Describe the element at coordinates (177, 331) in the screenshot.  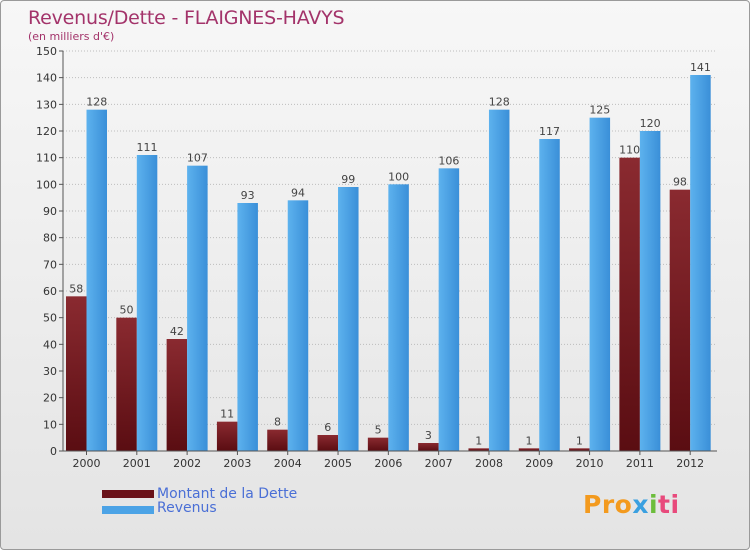
I see `data-label-dette: 42` at that location.